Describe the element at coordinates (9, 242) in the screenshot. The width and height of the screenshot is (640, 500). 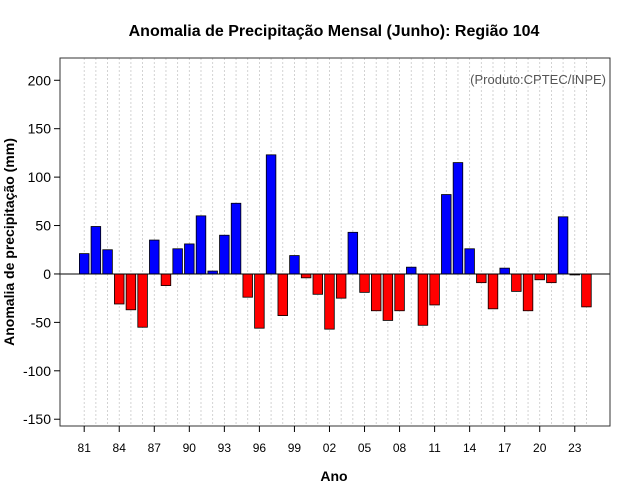
I see `y-axis-label: Anomalia de precipitação (mm)` at that location.